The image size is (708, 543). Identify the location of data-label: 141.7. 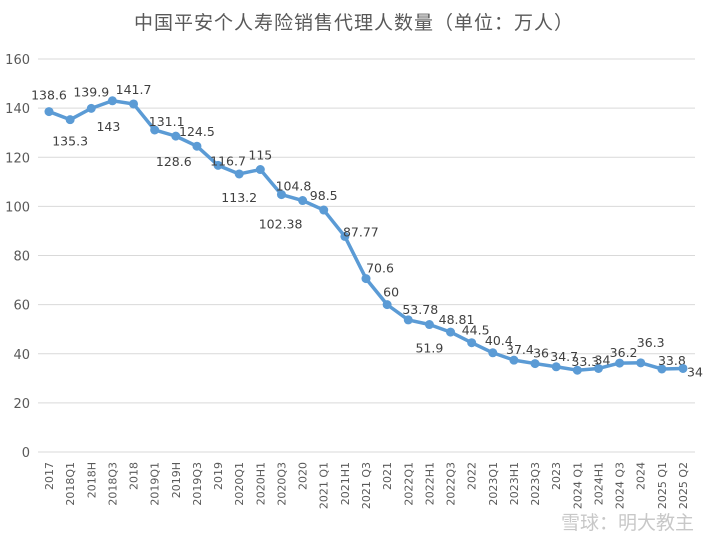
(134, 89).